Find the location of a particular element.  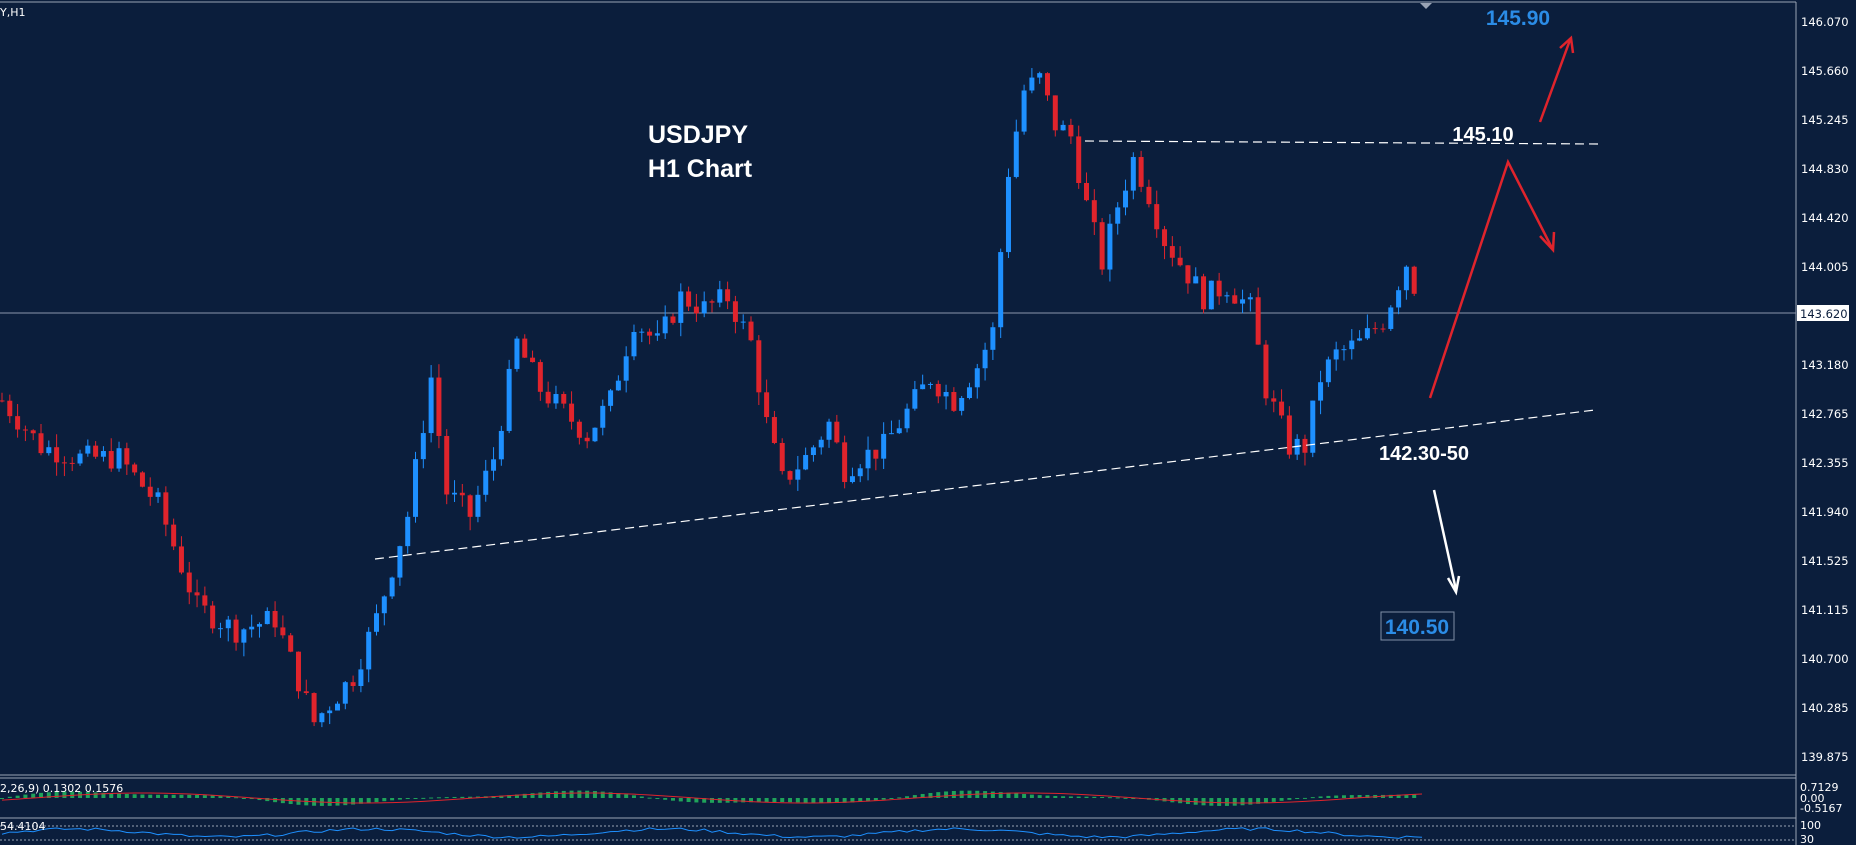

shift-marker-icon is located at coordinates (1426, 6).